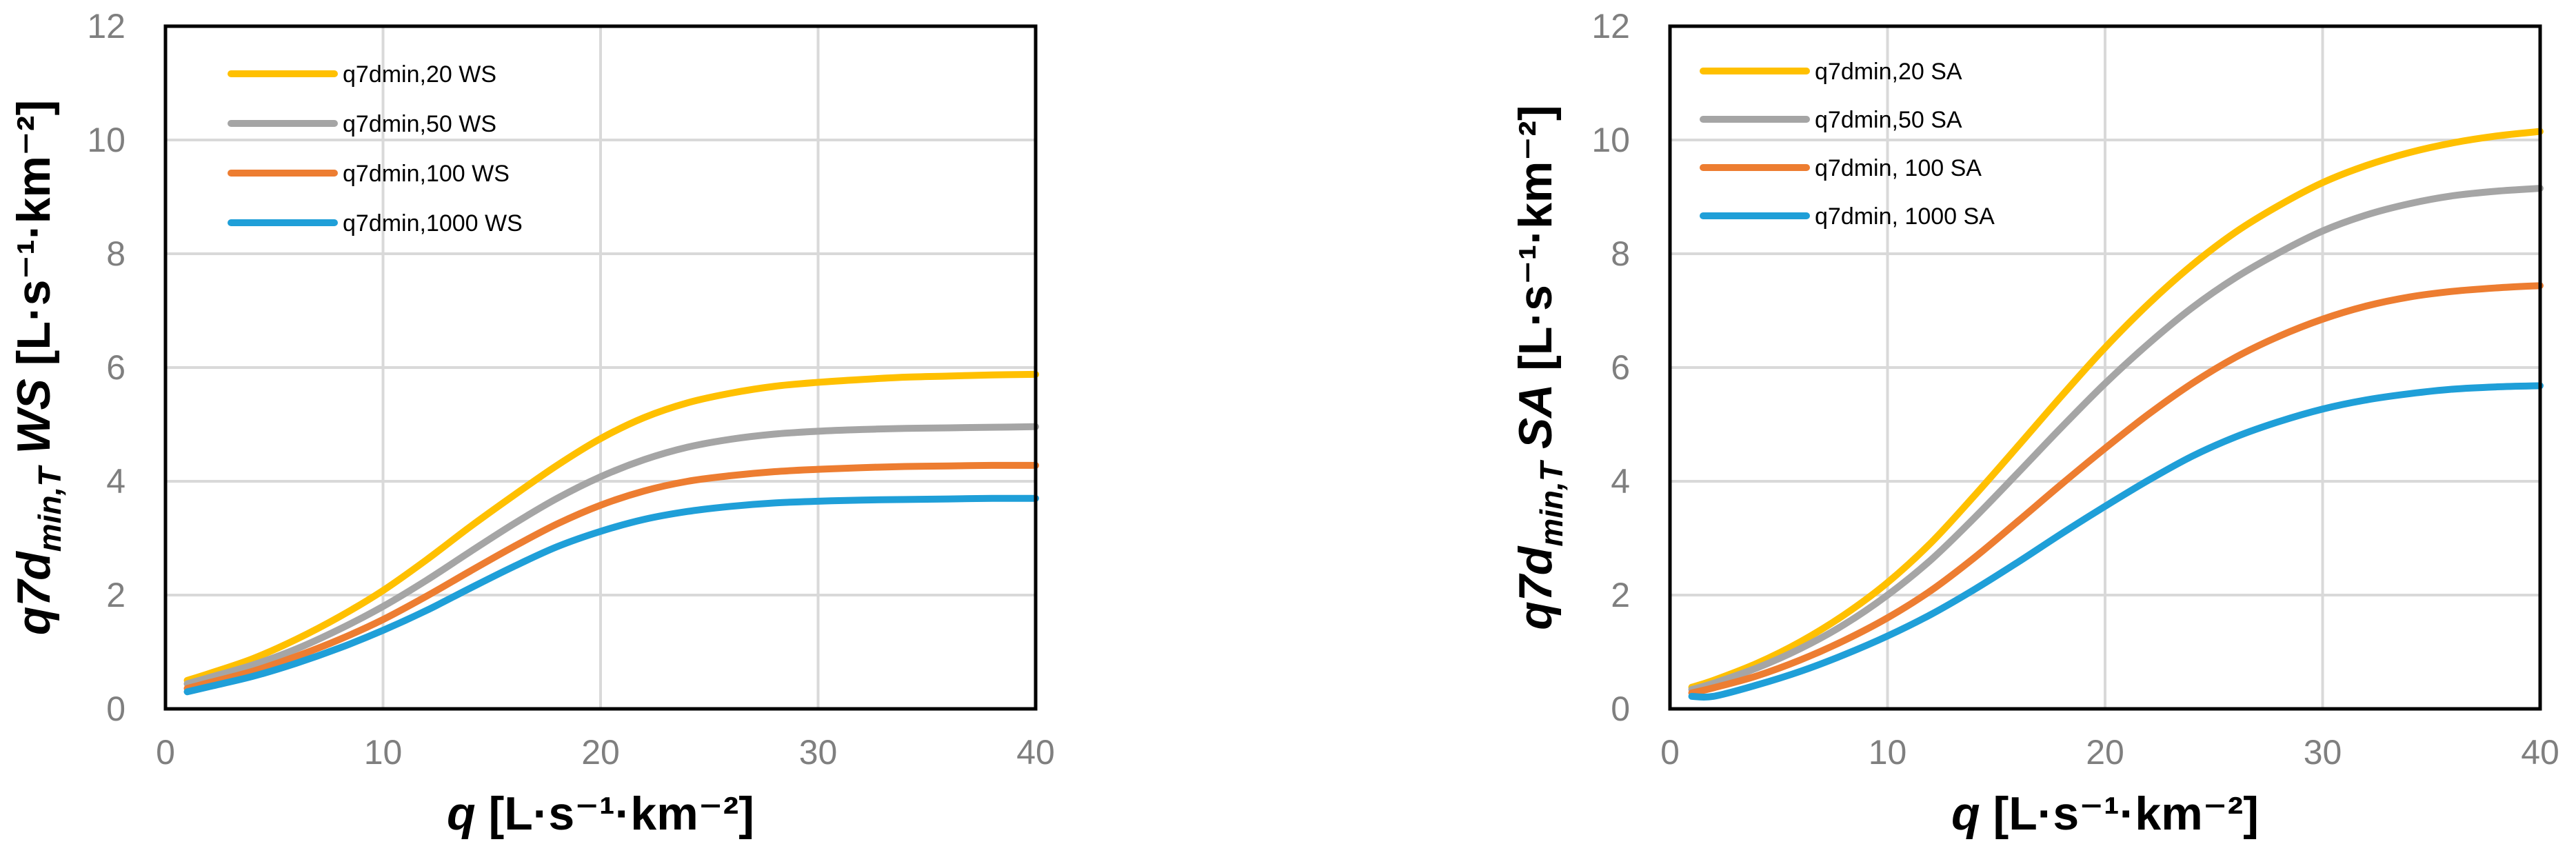 This screenshot has width=2576, height=864. What do you see at coordinates (426, 174) in the screenshot?
I see `legend-label: q7dmin,100 WS` at bounding box center [426, 174].